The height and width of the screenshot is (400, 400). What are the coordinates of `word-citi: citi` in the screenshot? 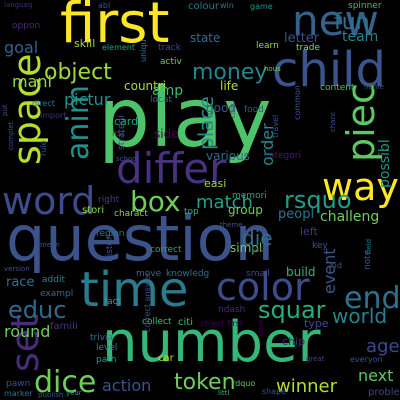 It's located at (185, 322).